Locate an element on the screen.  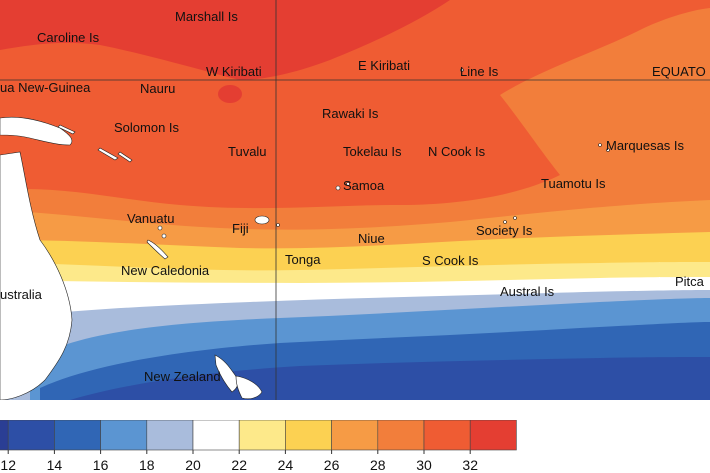
temperature-color-legend: 12 14 16 18 20 22 24 26 28 30 32 is located at coordinates (258, 446).